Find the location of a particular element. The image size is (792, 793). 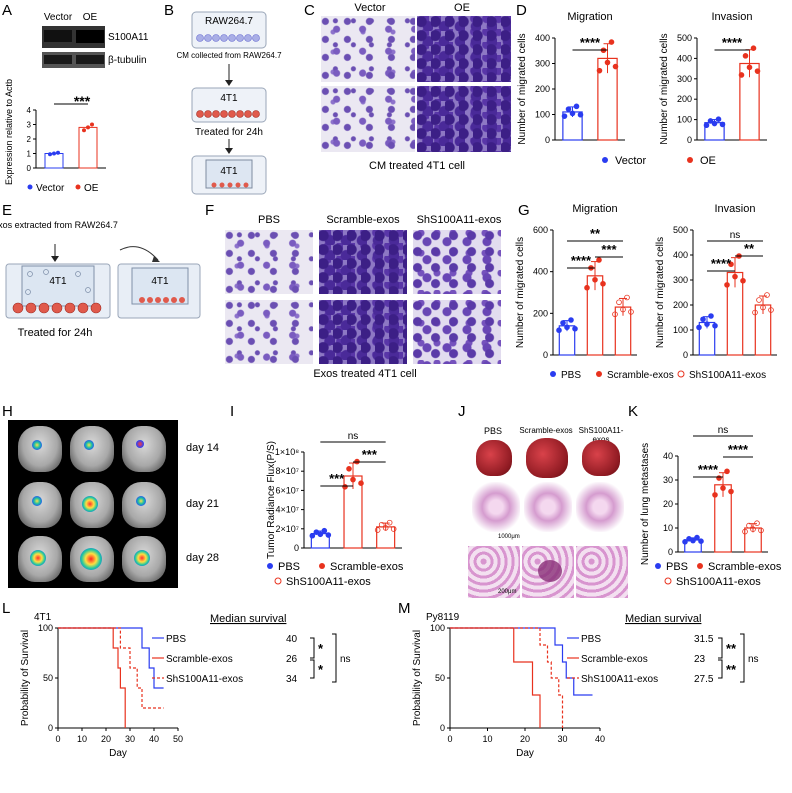

h-ivis-bg is located at coordinates (93, 504).